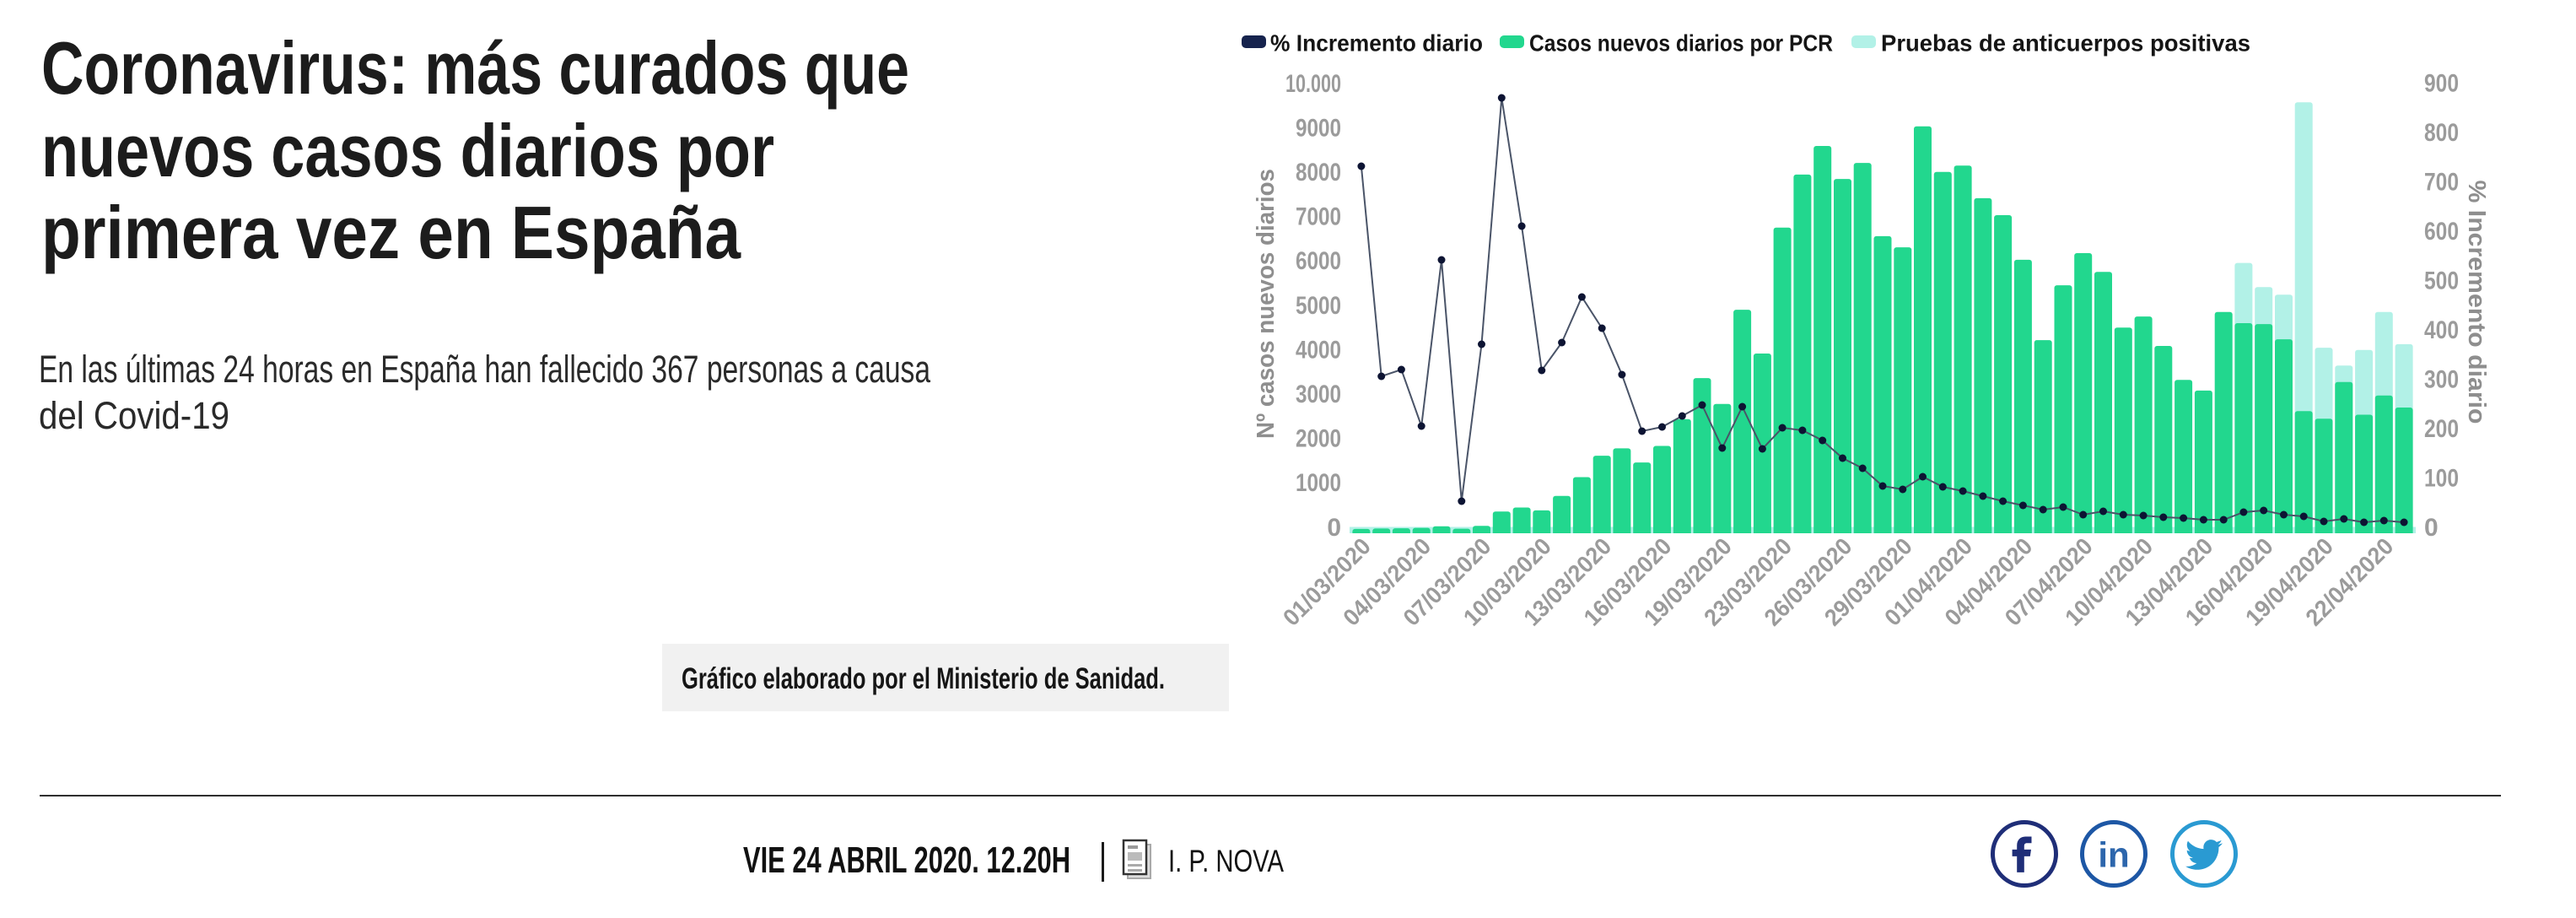 The width and height of the screenshot is (2576, 918). Describe the element at coordinates (1681, 43) in the screenshot. I see `svg-text: Casos nuevos diarios por PCR` at that location.